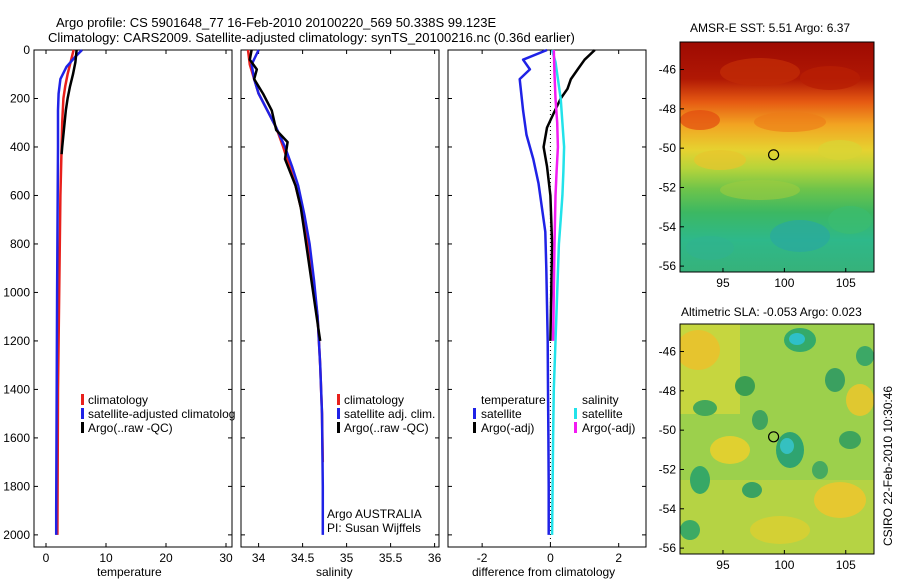  What do you see at coordinates (534, 291) in the screenshot?
I see `series-line-temperature-satellite` at bounding box center [534, 291].